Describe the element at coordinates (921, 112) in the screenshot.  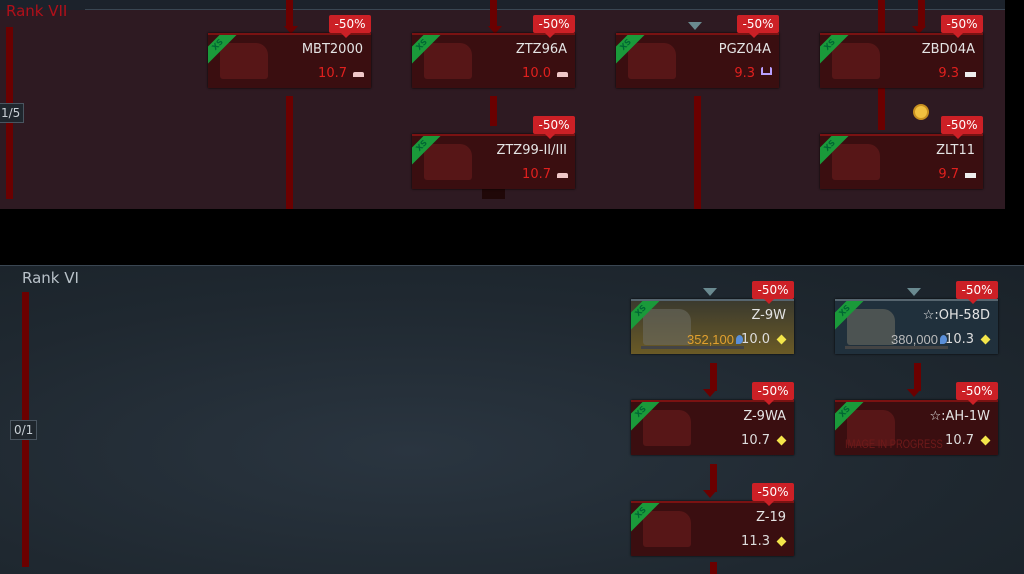
I see `alarm-clock-icon` at that location.